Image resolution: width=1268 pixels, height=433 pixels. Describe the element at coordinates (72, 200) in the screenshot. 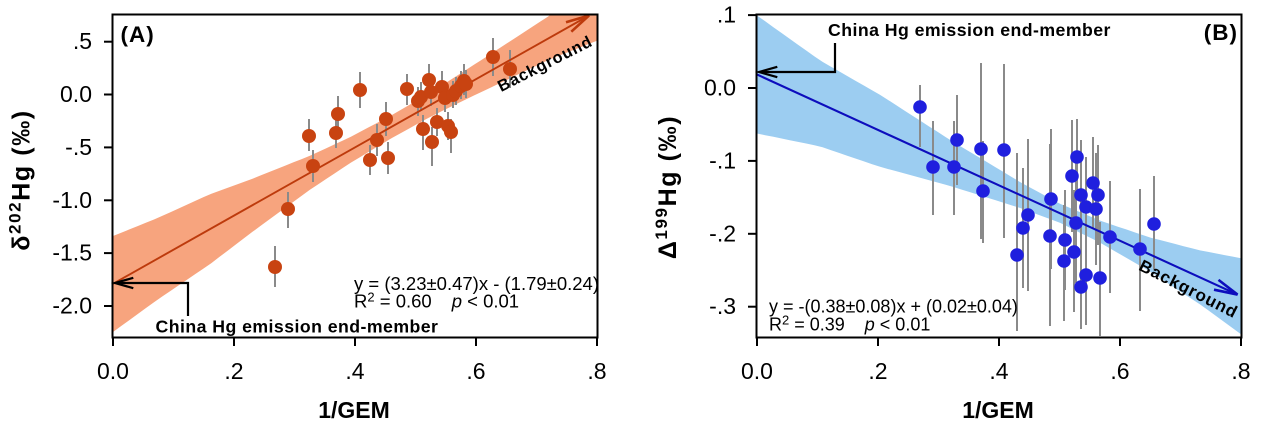

I see `svg-text: -1.0` at that location.